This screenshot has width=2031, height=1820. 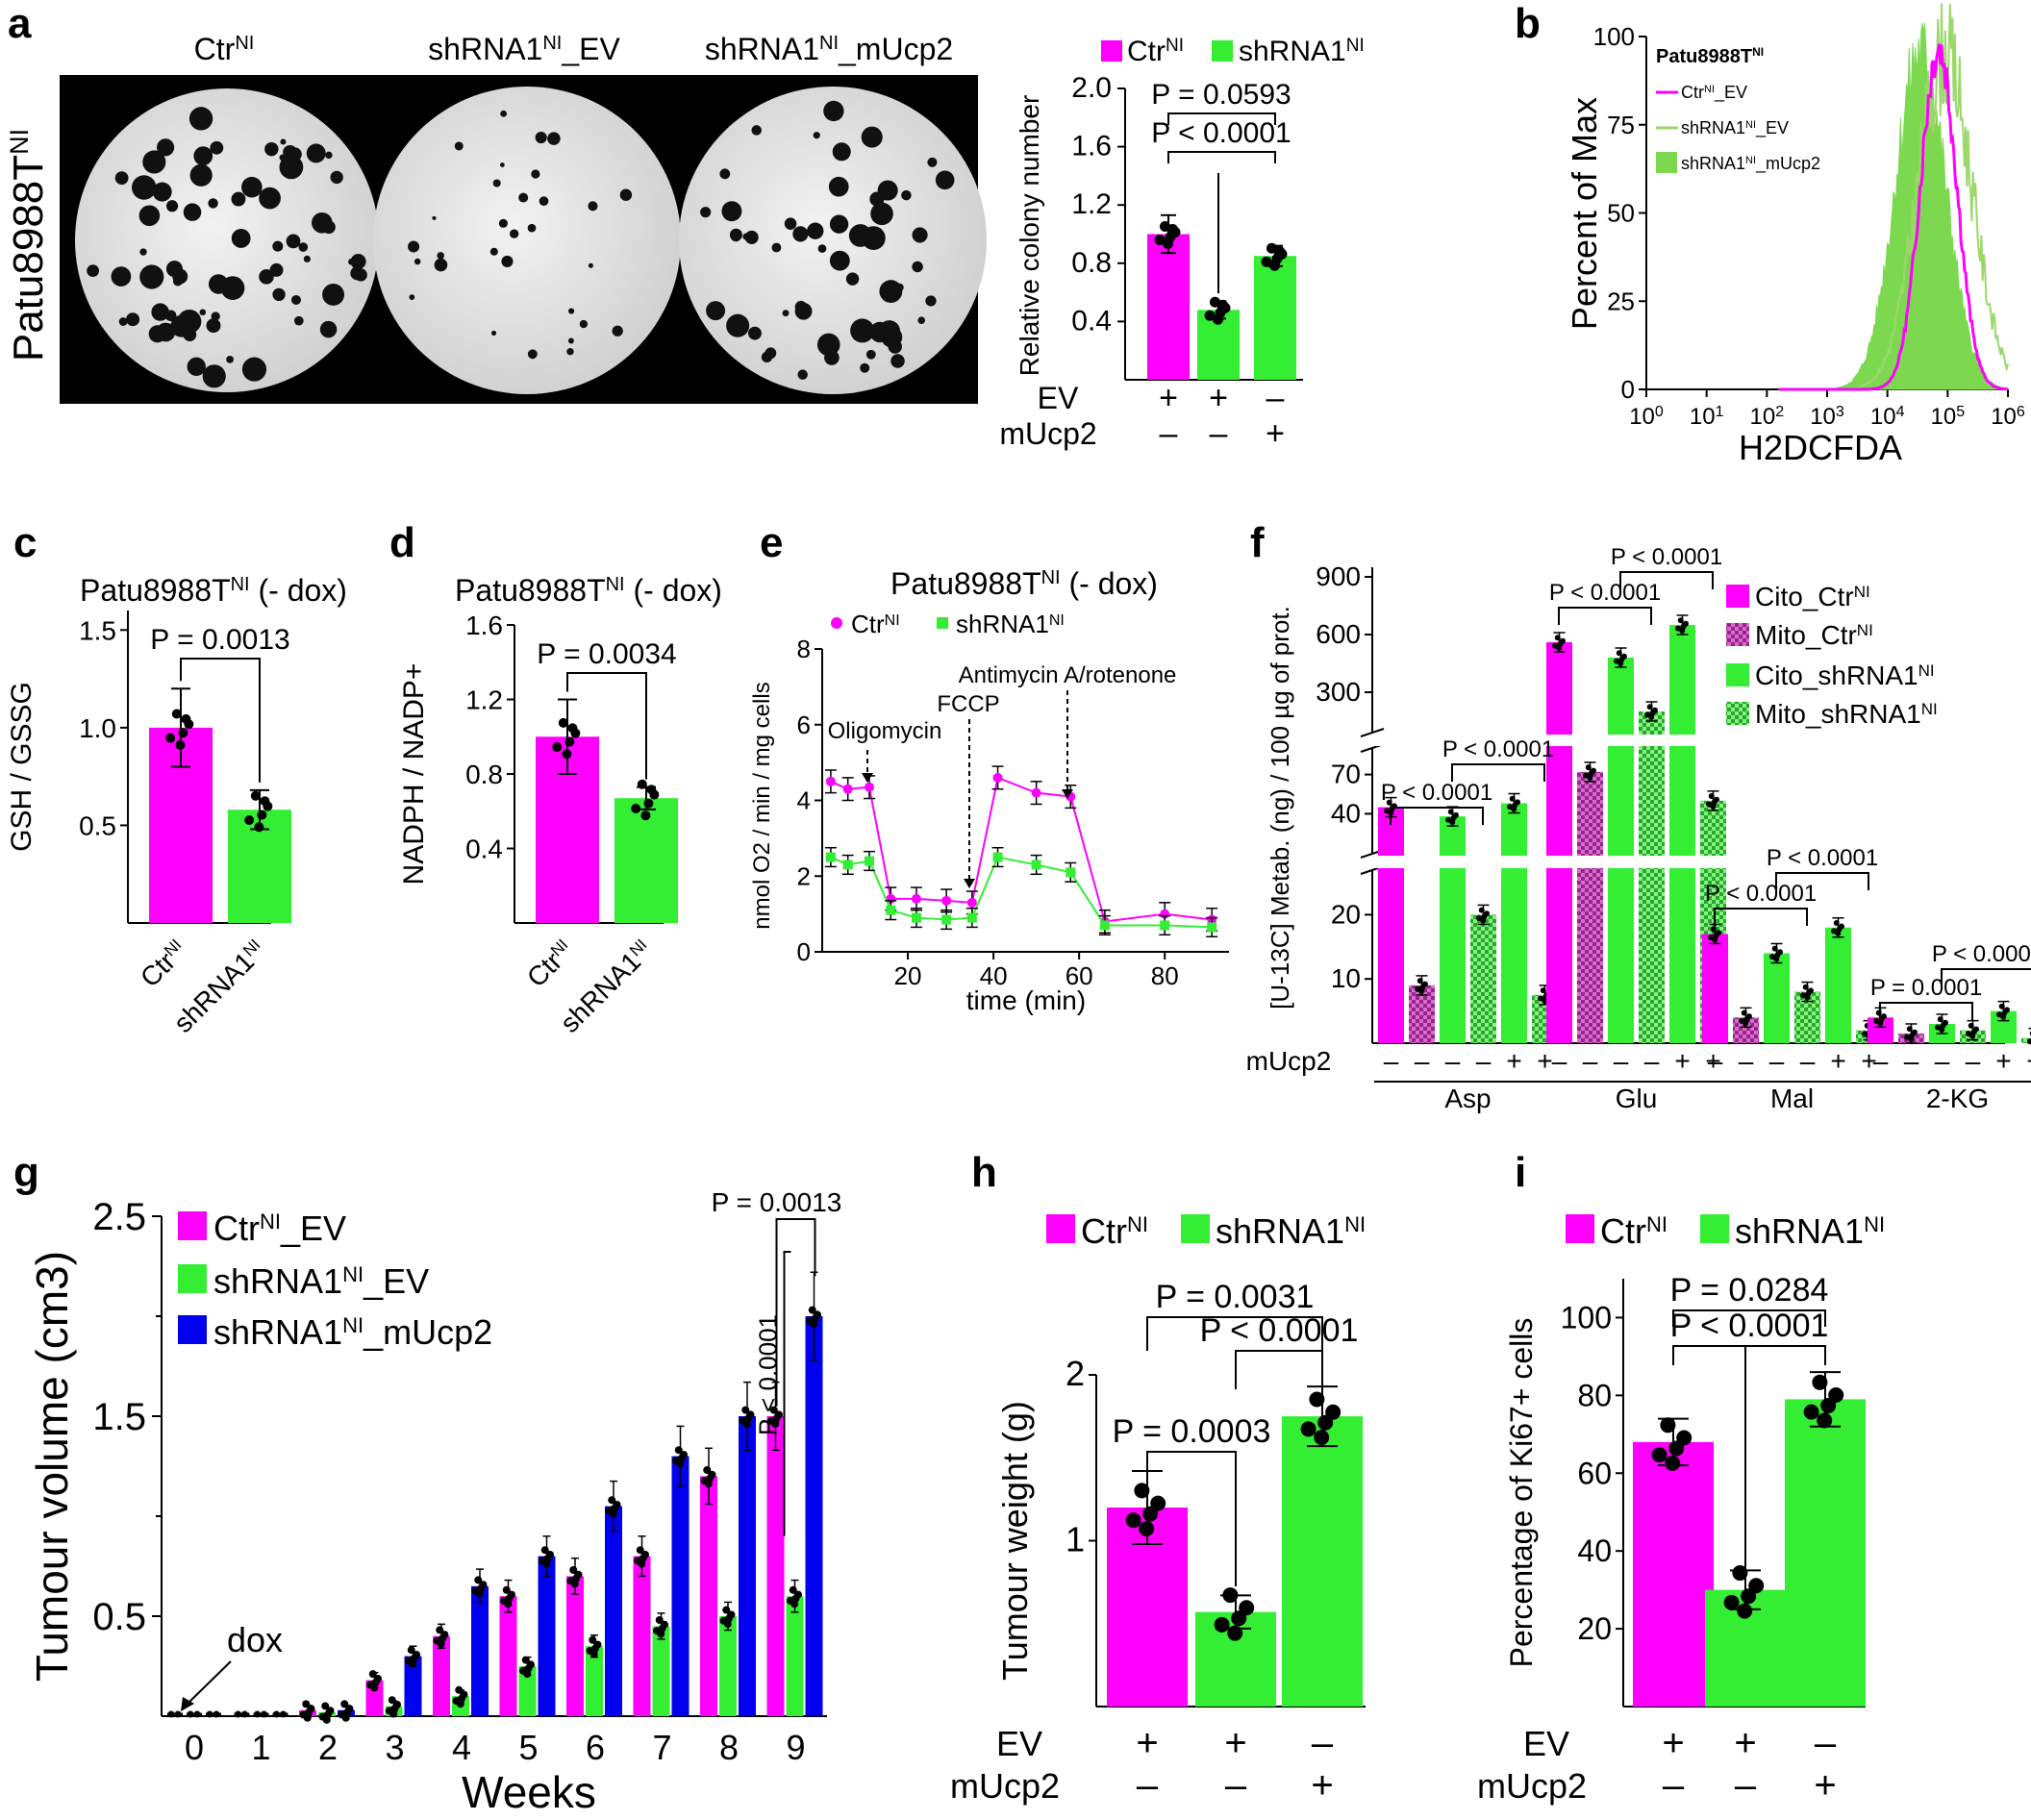 What do you see at coordinates (550, 964) in the screenshot?
I see `x-tick-label: CtrNI` at bounding box center [550, 964].